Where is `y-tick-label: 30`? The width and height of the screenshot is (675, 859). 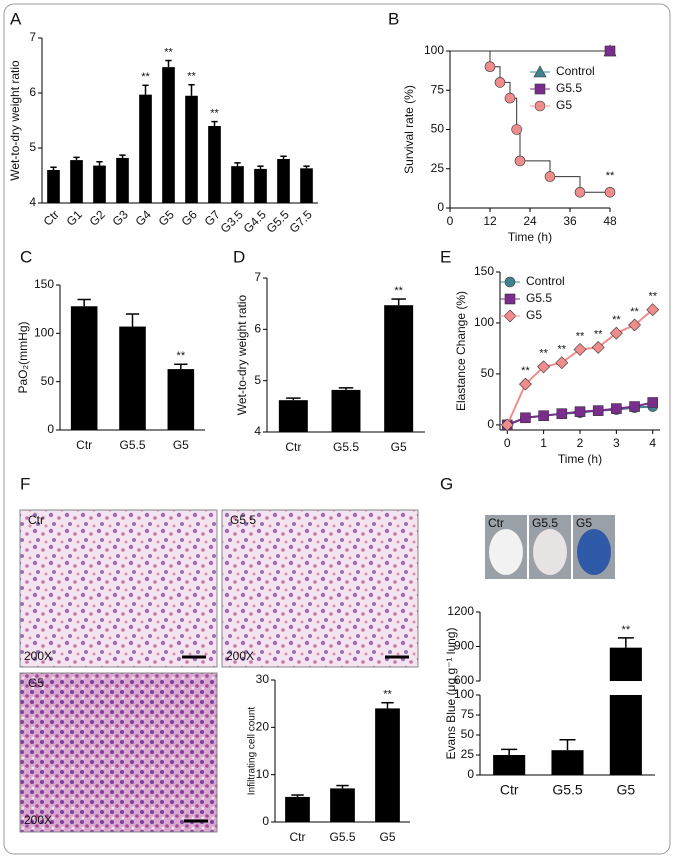
y-tick-label: 30 is located at coordinates (263, 679).